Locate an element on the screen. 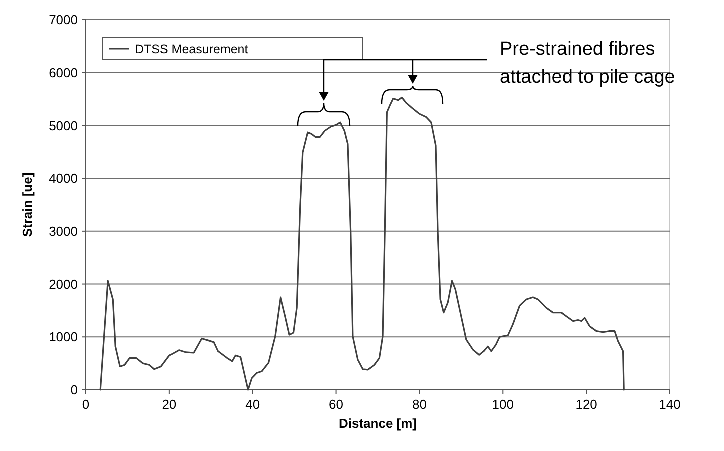 The height and width of the screenshot is (451, 724). x-tick-label: 120 is located at coordinates (587, 404).